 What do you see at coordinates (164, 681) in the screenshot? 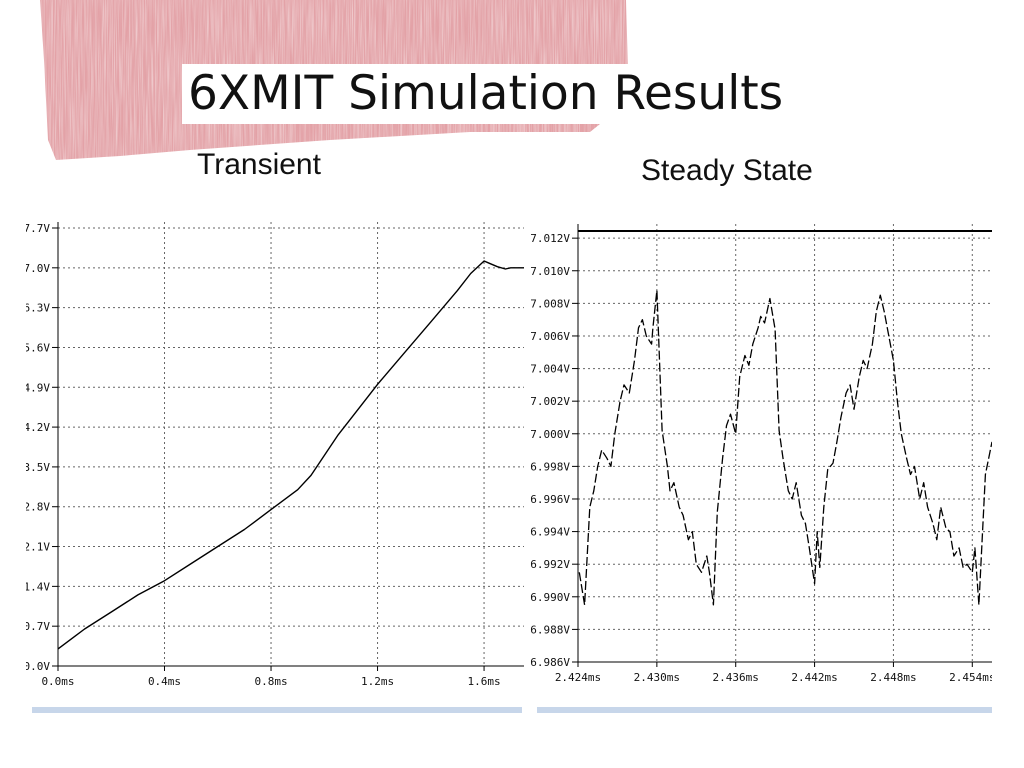
I see `x-tick-label: 0.4ms` at bounding box center [164, 681].